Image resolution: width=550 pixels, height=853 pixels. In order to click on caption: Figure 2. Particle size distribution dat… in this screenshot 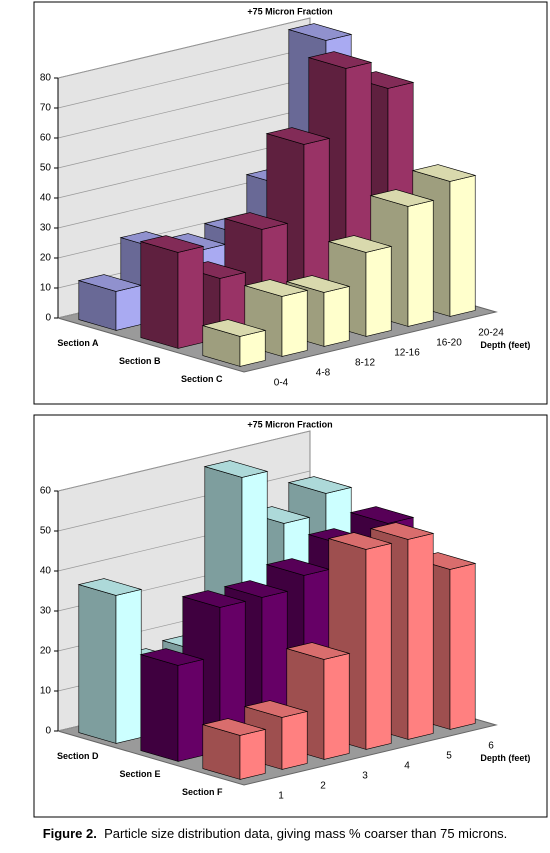, I will do `click(275, 833)`.